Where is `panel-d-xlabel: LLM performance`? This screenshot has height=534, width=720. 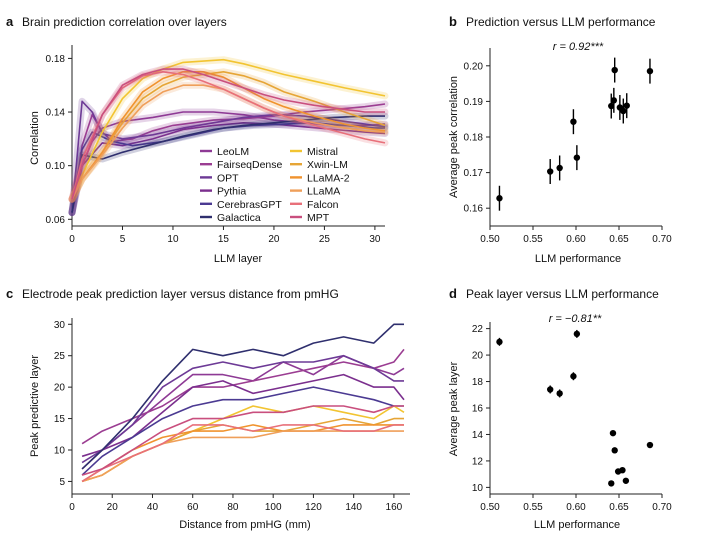 panel-d-xlabel: LLM performance is located at coordinates (577, 525).